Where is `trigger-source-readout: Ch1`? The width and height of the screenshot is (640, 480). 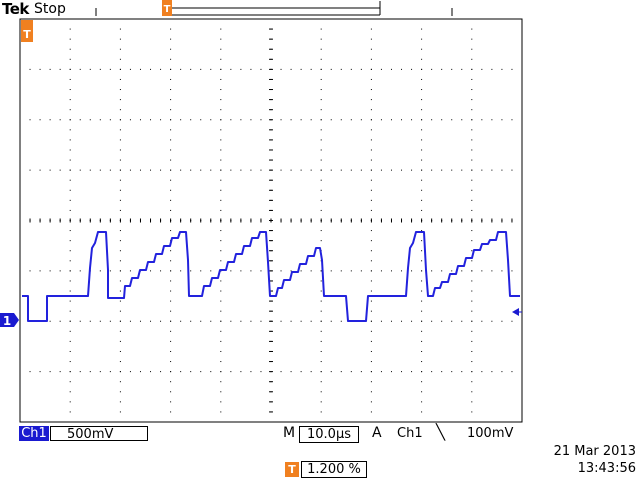 trigger-source-readout: Ch1 is located at coordinates (410, 433).